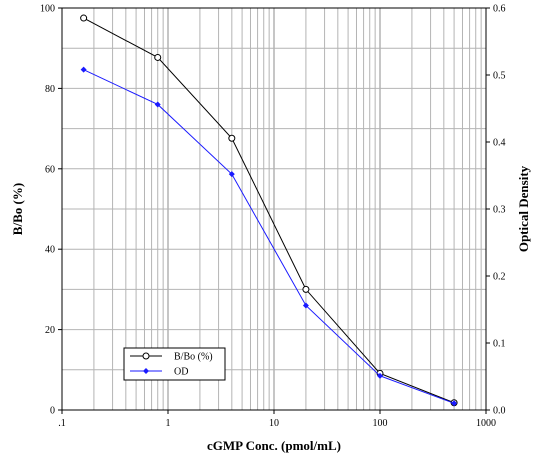  Describe the element at coordinates (146, 356) in the screenshot. I see `legend-marker-bbo` at that location.